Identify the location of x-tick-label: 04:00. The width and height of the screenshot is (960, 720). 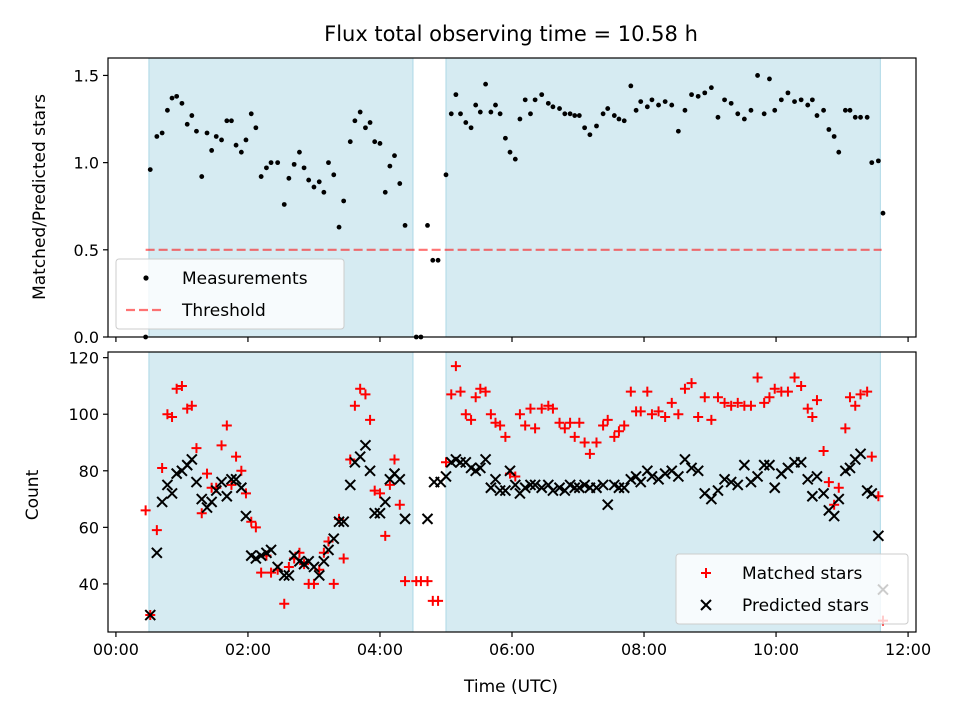
(380, 649).